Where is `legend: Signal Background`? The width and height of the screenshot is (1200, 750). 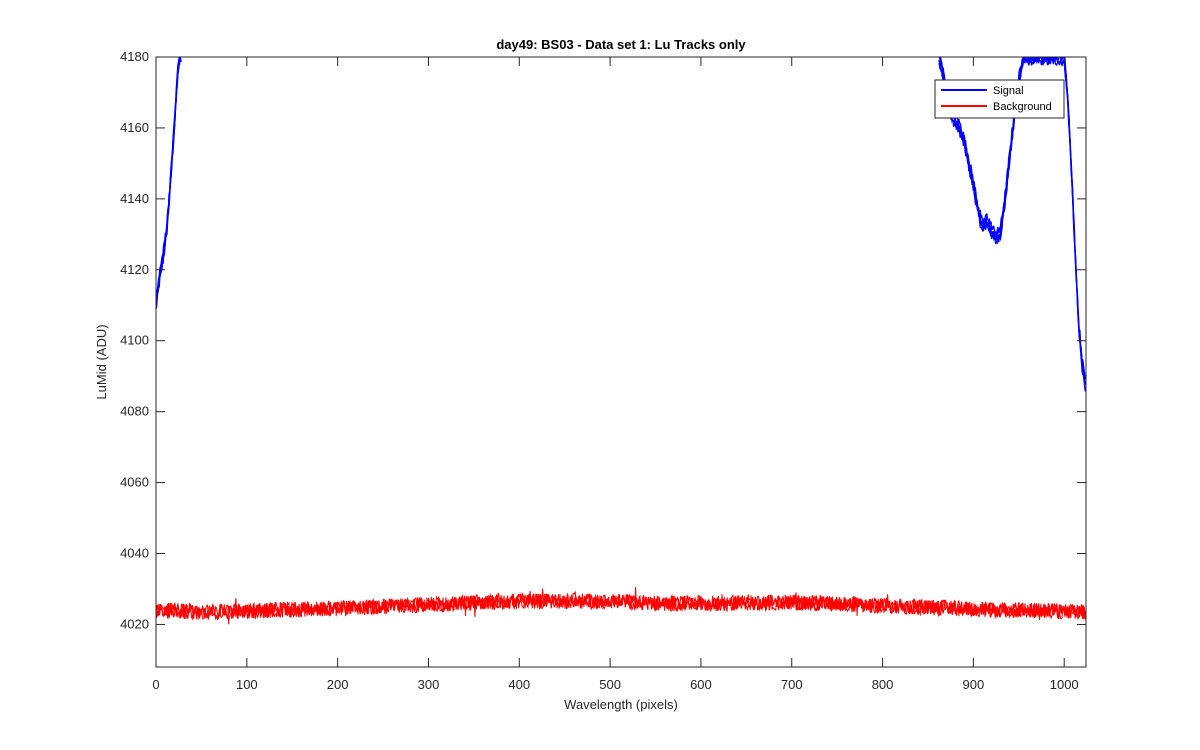 legend: Signal Background is located at coordinates (999, 99).